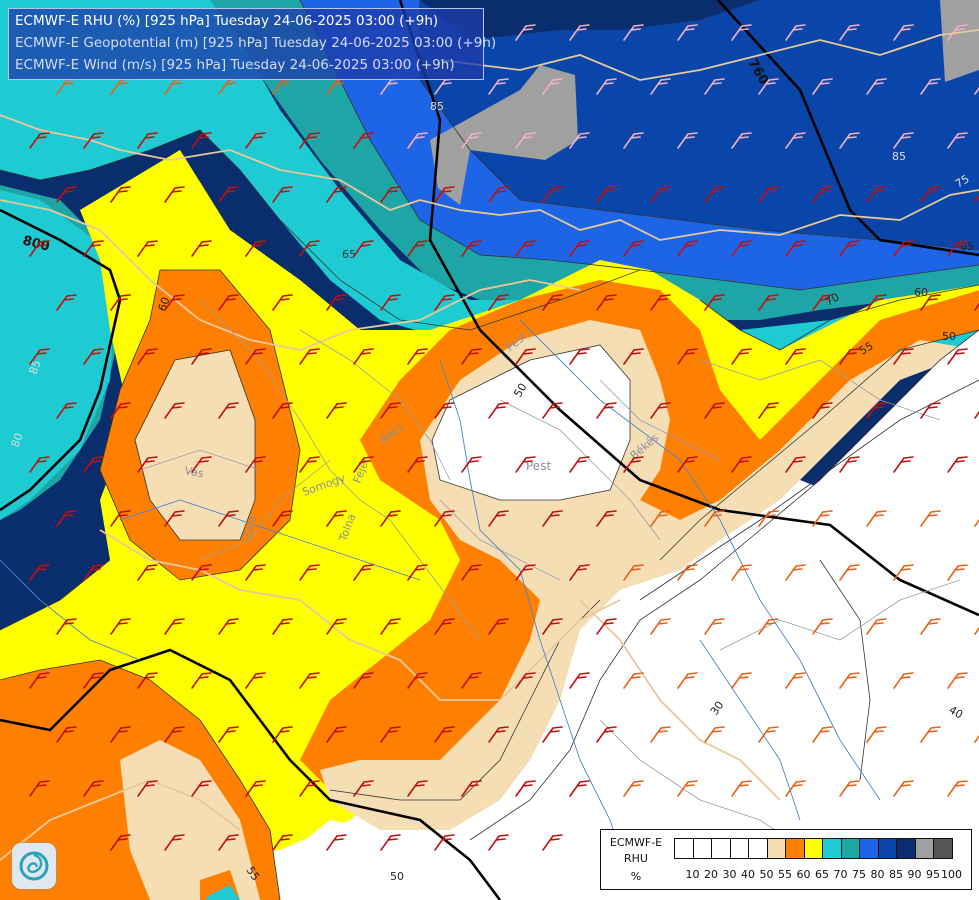 The width and height of the screenshot is (979, 900). I want to click on ecmwf-swirl-icon, so click(34, 866).